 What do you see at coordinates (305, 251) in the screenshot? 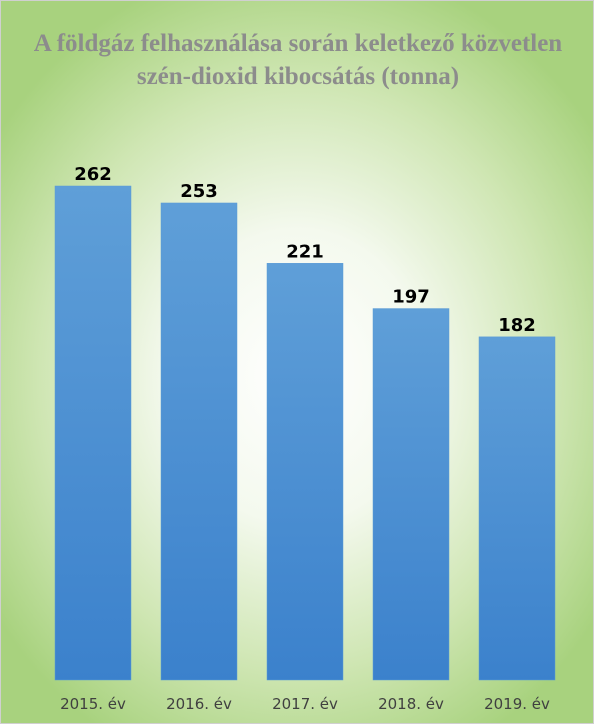
I see `value-label: 221` at bounding box center [305, 251].